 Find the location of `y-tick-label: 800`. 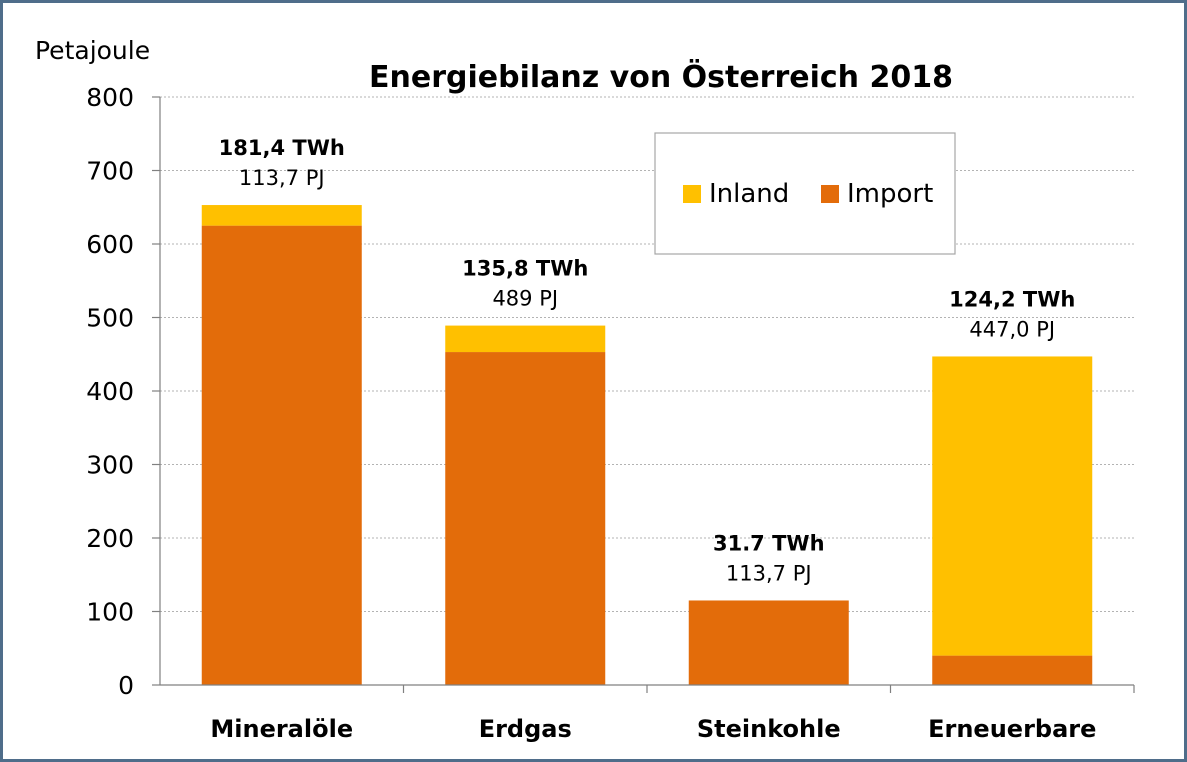

y-tick-label: 800 is located at coordinates (110, 97).